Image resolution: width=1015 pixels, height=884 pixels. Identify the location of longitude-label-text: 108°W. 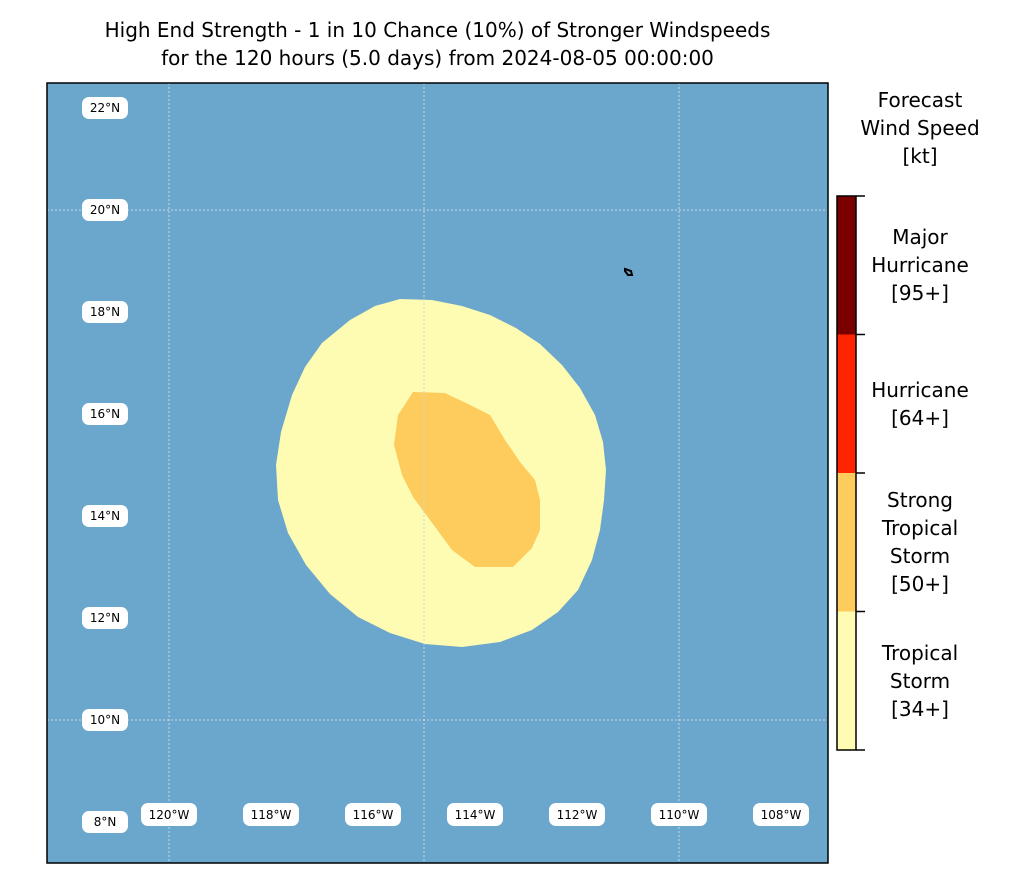
(781, 815).